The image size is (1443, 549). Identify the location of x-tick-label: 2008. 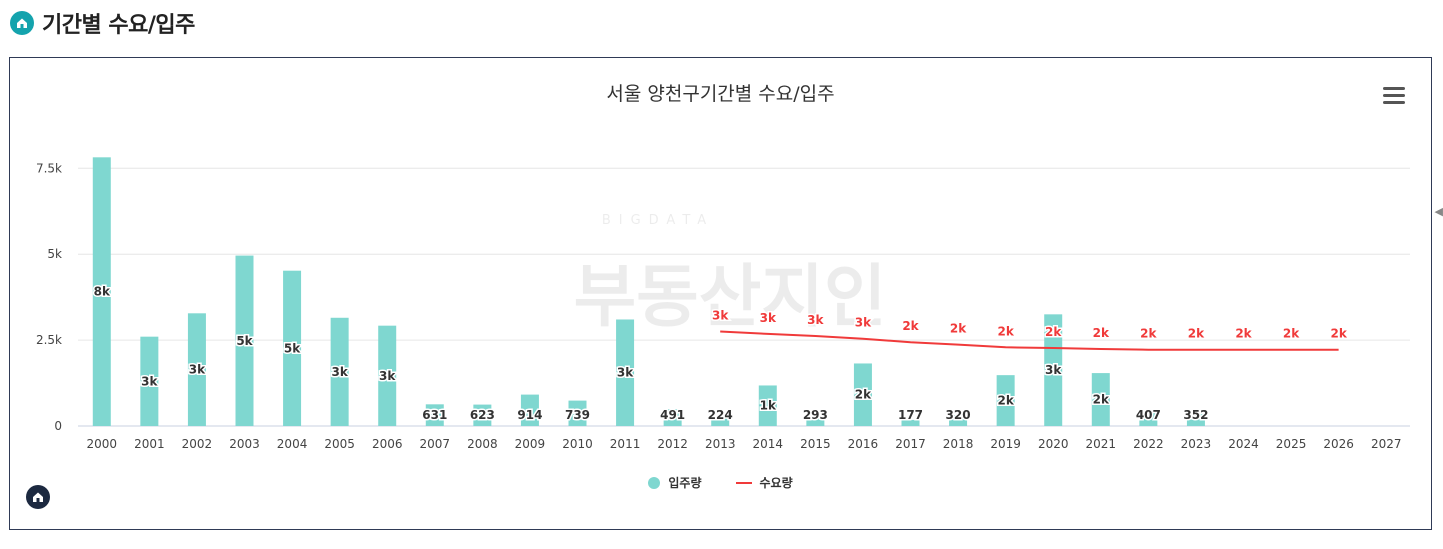
(482, 444).